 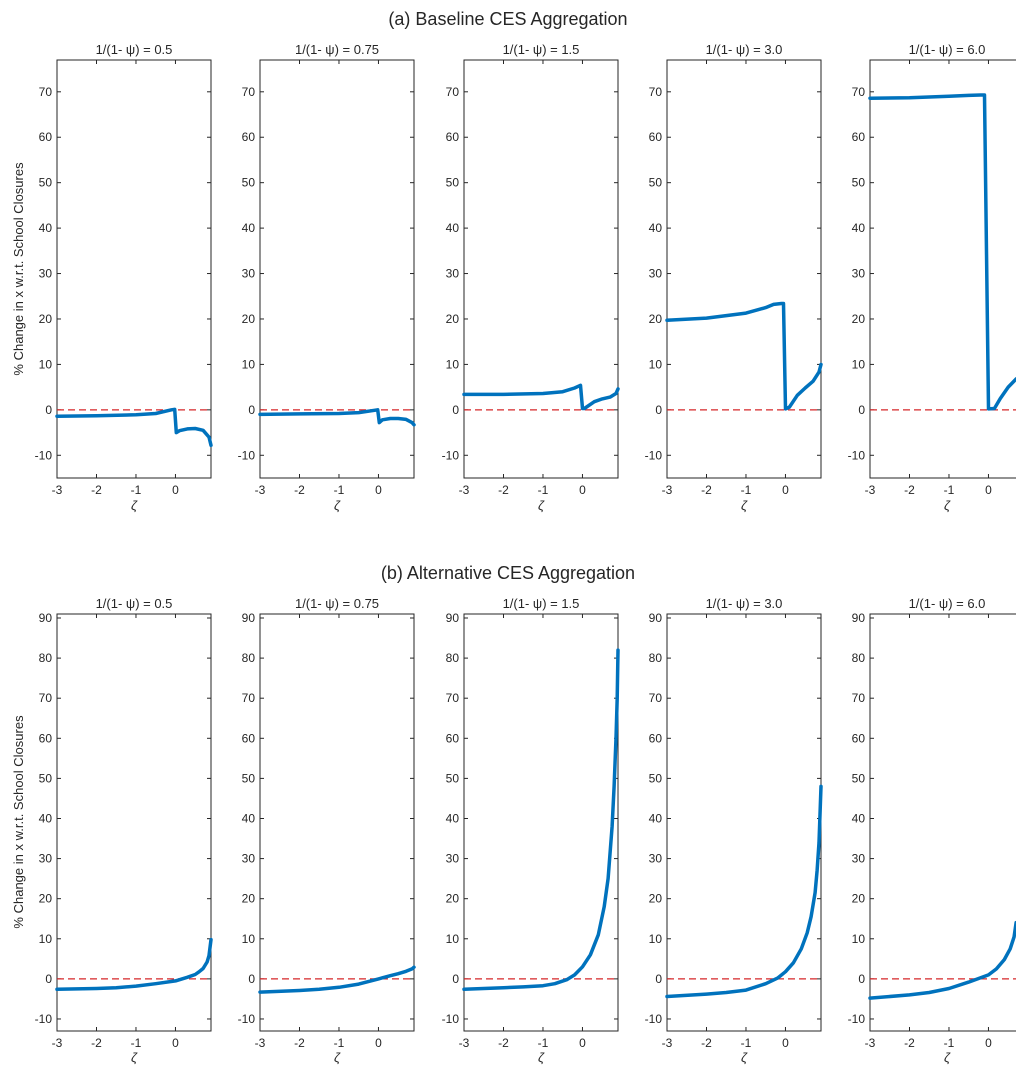 I want to click on panel-title: 1/(1- ψ) = 0.5, so click(x=134, y=49).